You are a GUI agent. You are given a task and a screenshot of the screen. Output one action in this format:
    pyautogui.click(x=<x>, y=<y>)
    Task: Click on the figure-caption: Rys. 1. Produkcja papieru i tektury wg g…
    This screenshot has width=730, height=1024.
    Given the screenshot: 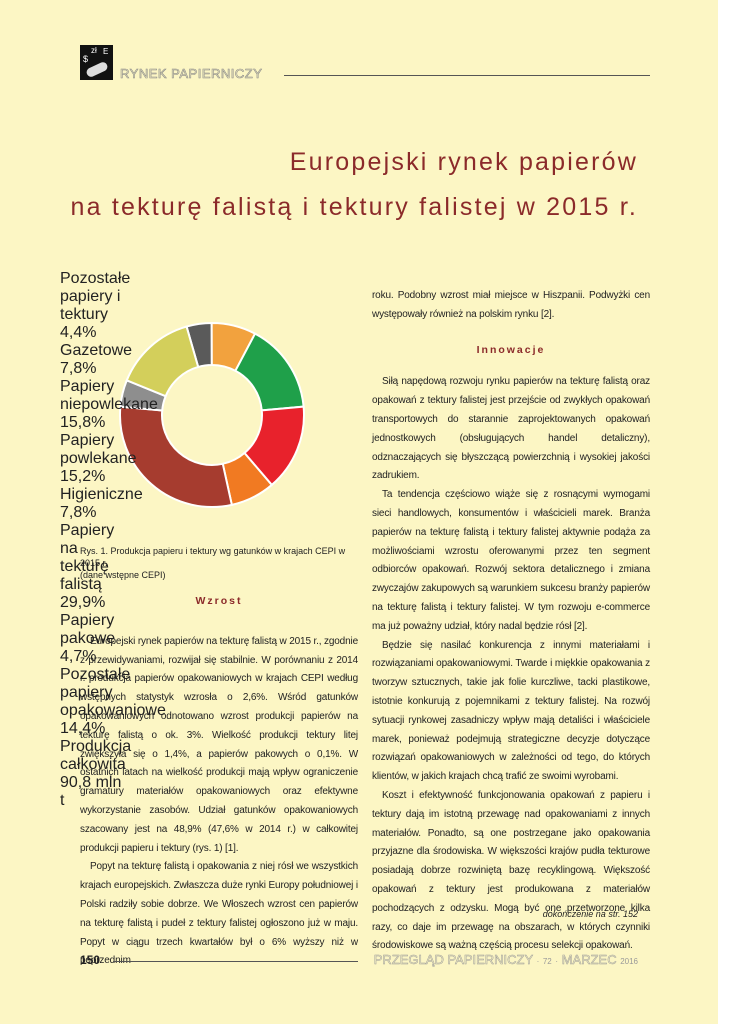 What is the action you would take?
    pyautogui.click(x=220, y=563)
    